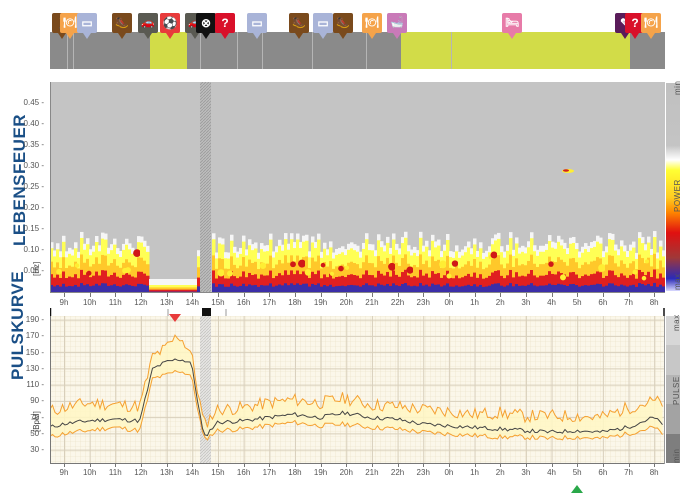  What do you see at coordinates (170, 26) in the screenshot?
I see `football-icon: ⚽` at bounding box center [170, 26].